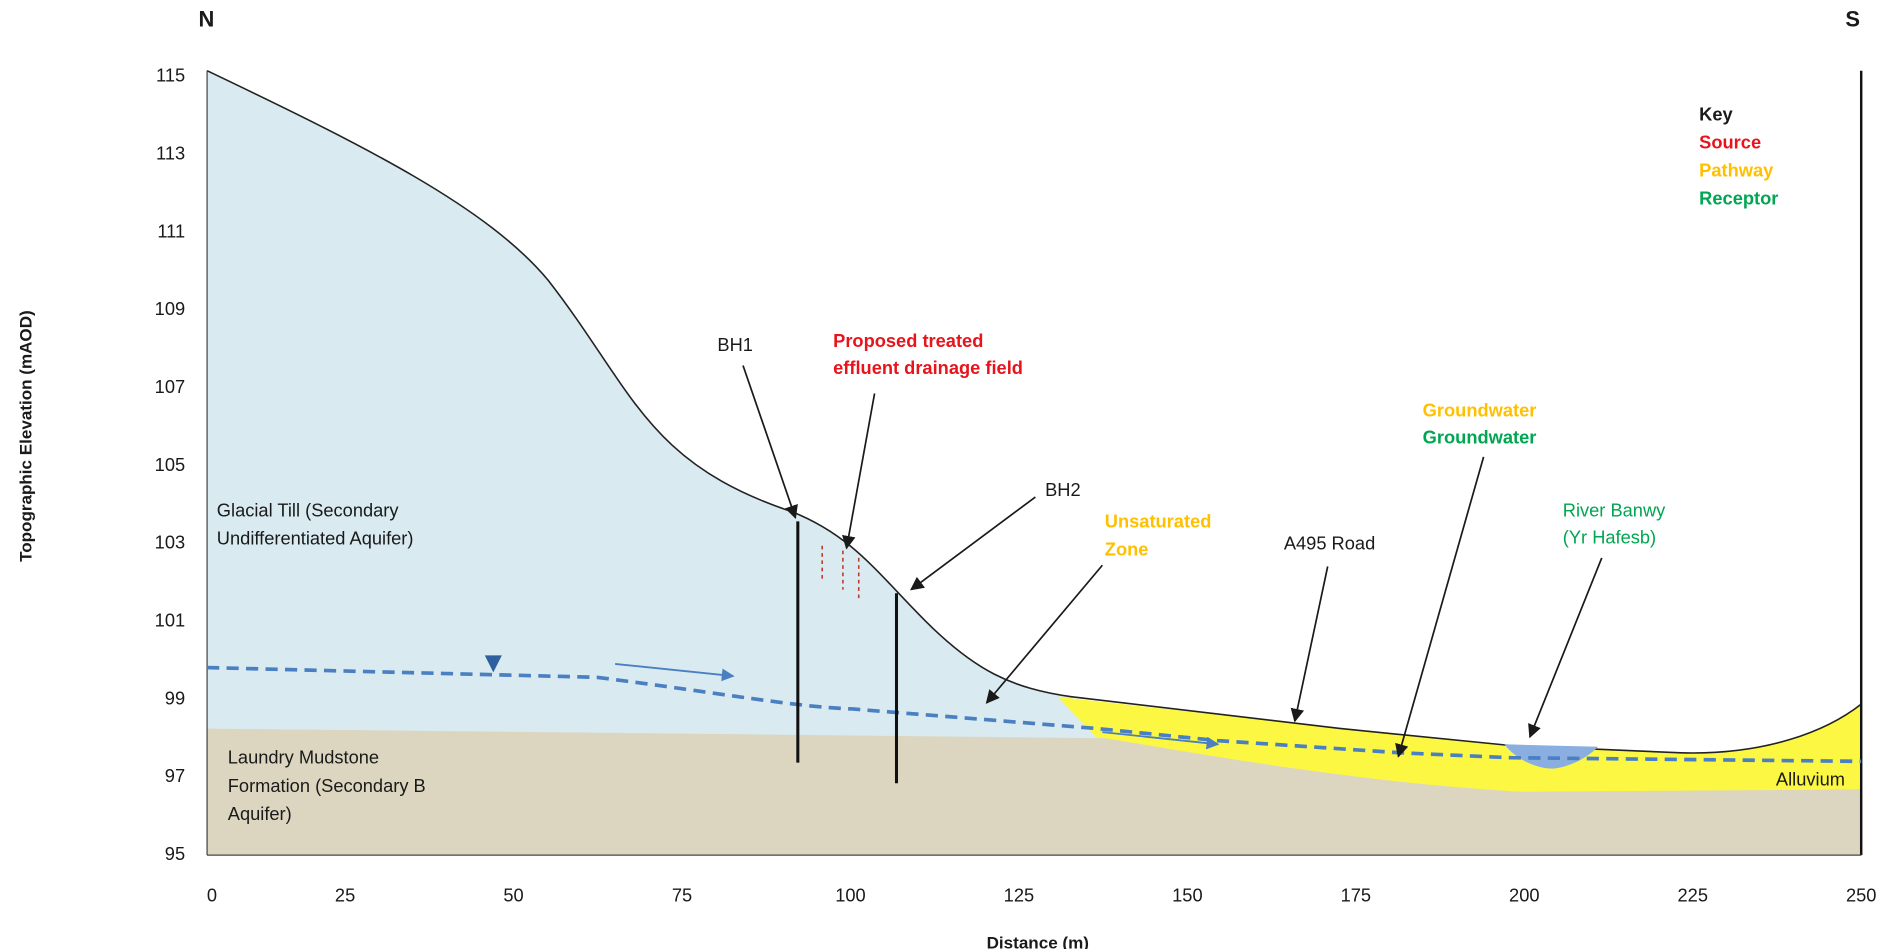  What do you see at coordinates (327, 785) in the screenshot?
I see `label: Formation (Secondary B` at bounding box center [327, 785].